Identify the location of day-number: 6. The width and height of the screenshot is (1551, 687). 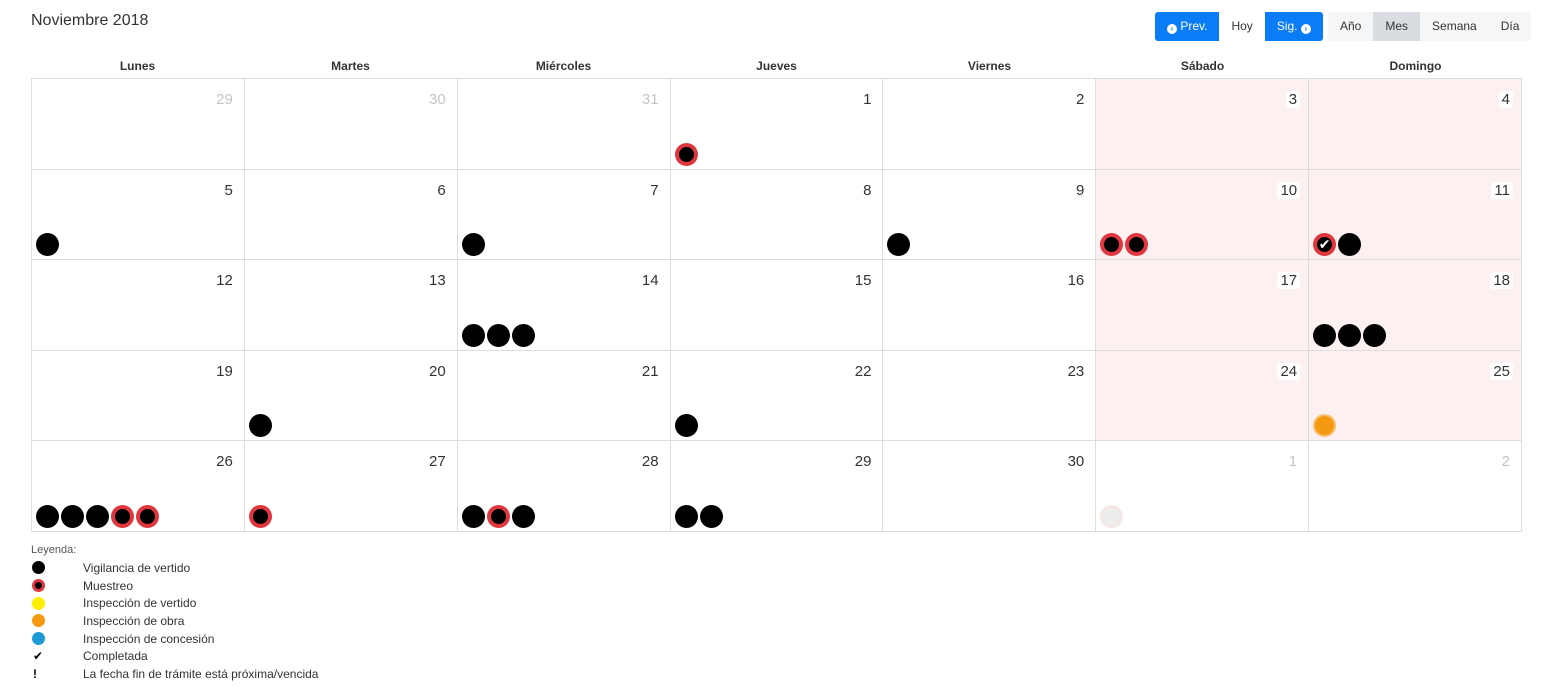
(441, 190).